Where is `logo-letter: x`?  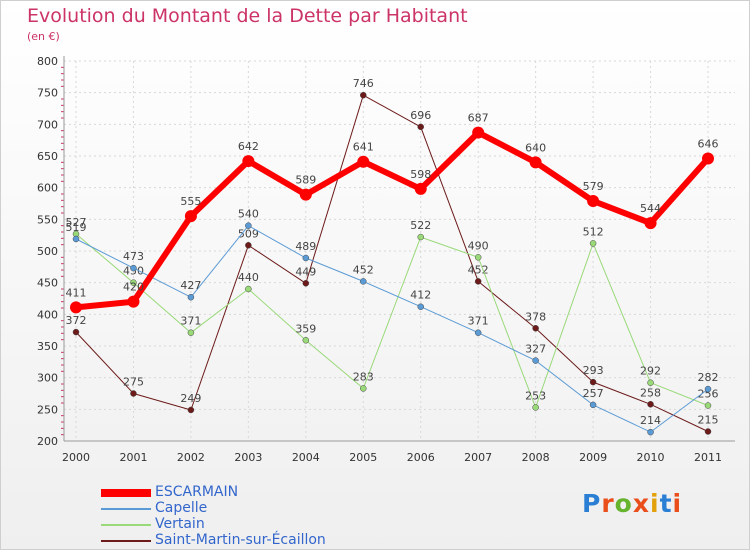 logo-letter: x is located at coordinates (641, 503).